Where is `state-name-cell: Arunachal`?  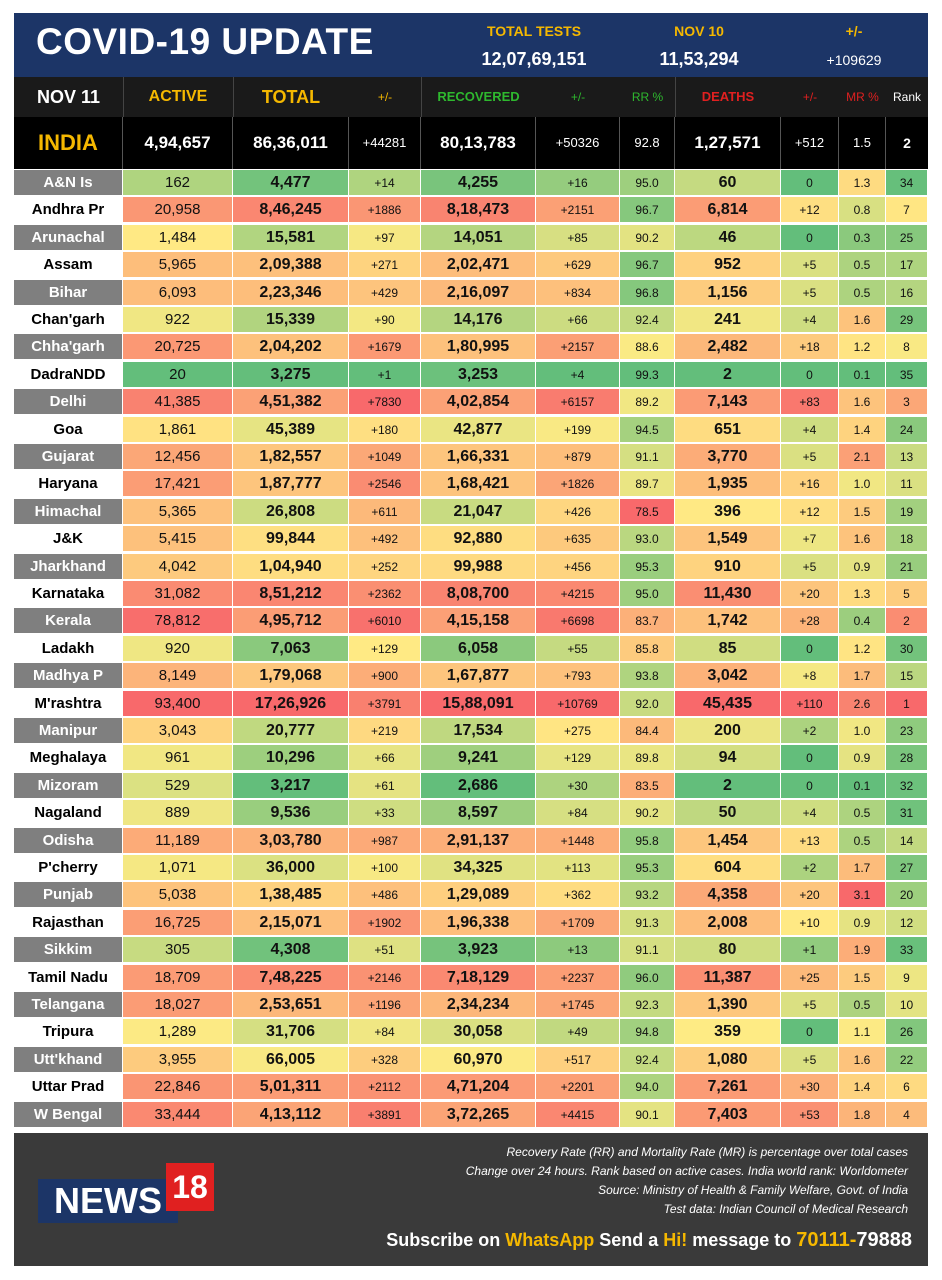
state-name-cell: Arunachal is located at coordinates (68, 237).